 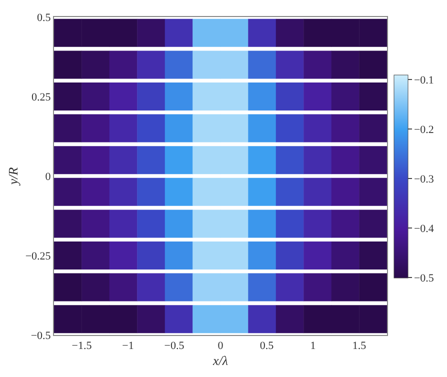 I want to click on x-tick-label: −0.5, so click(x=174, y=346).